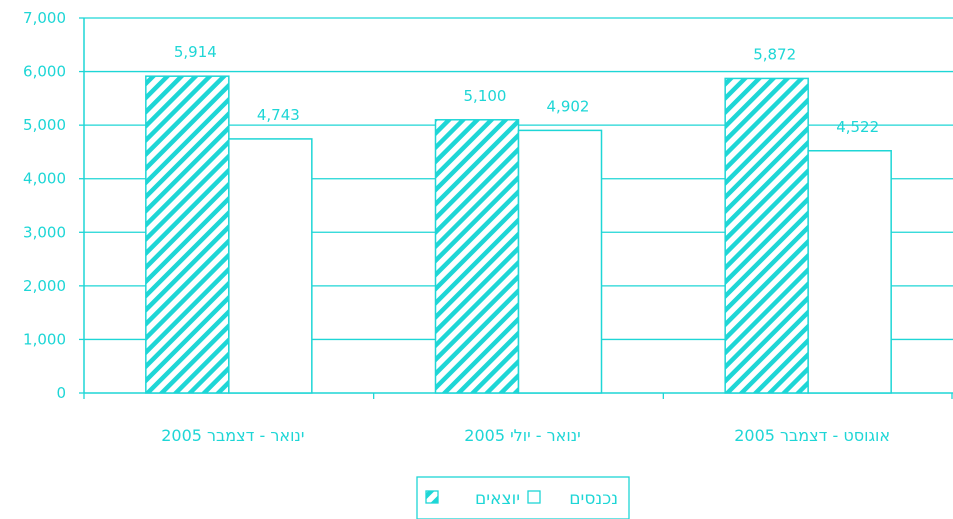  I want to click on legend-label-incoming: נכנסים, so click(593, 499).